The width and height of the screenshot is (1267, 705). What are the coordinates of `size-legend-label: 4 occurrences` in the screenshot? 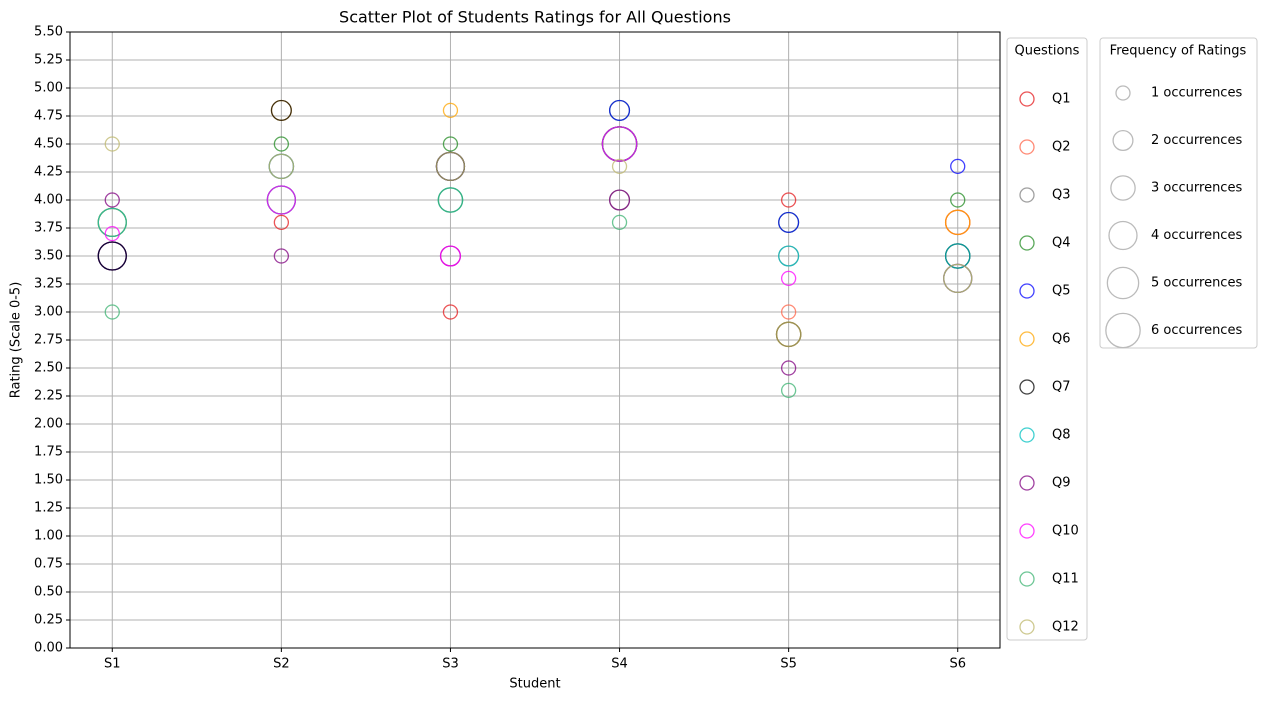 It's located at (1196, 235).